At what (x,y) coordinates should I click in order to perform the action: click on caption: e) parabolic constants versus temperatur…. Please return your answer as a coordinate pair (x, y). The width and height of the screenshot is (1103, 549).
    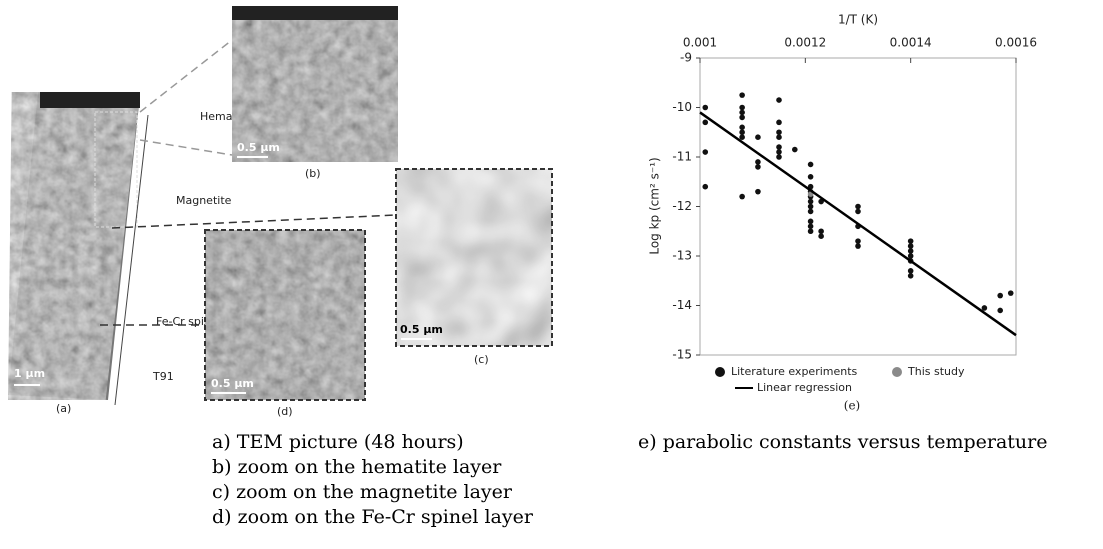
    Looking at the image, I should click on (842, 442).